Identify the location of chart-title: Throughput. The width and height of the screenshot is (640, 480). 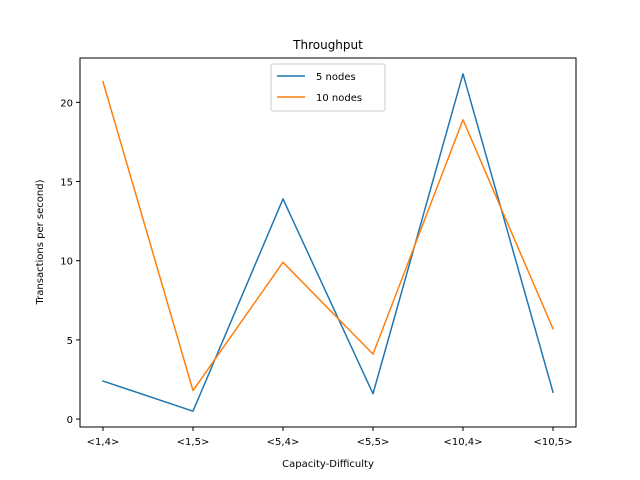
(327, 45).